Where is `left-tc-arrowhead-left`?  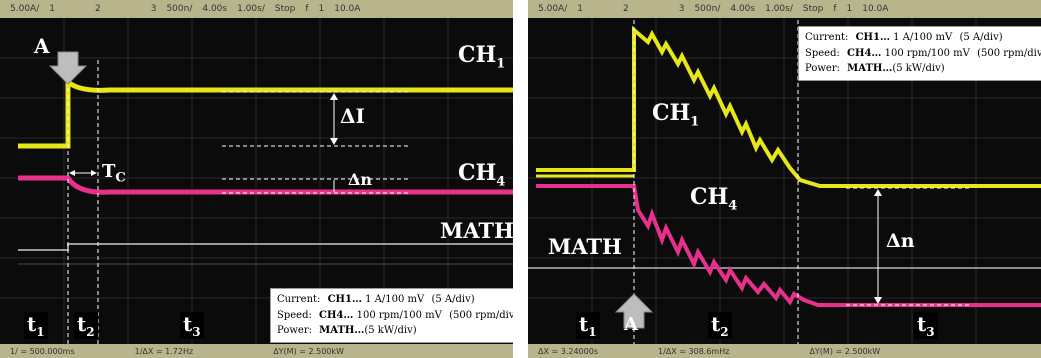 left-tc-arrowhead-left is located at coordinates (72, 173).